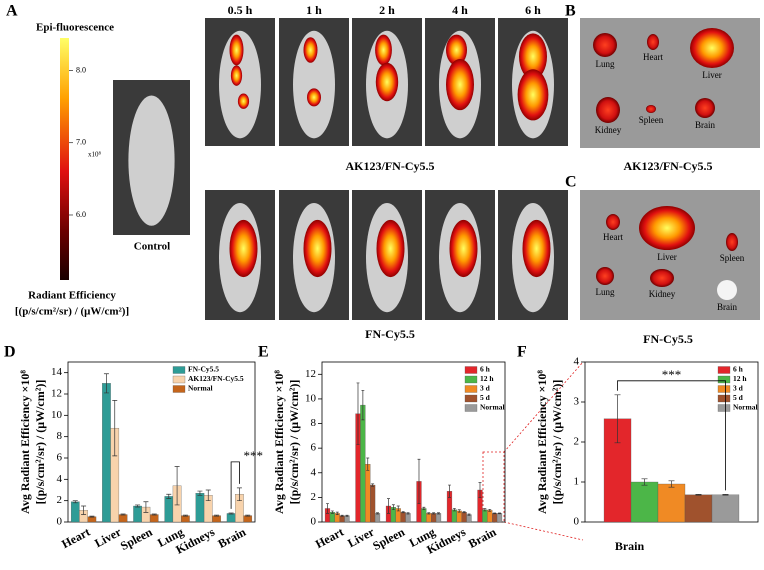  I want to click on mouse-body, so click(240, 84).